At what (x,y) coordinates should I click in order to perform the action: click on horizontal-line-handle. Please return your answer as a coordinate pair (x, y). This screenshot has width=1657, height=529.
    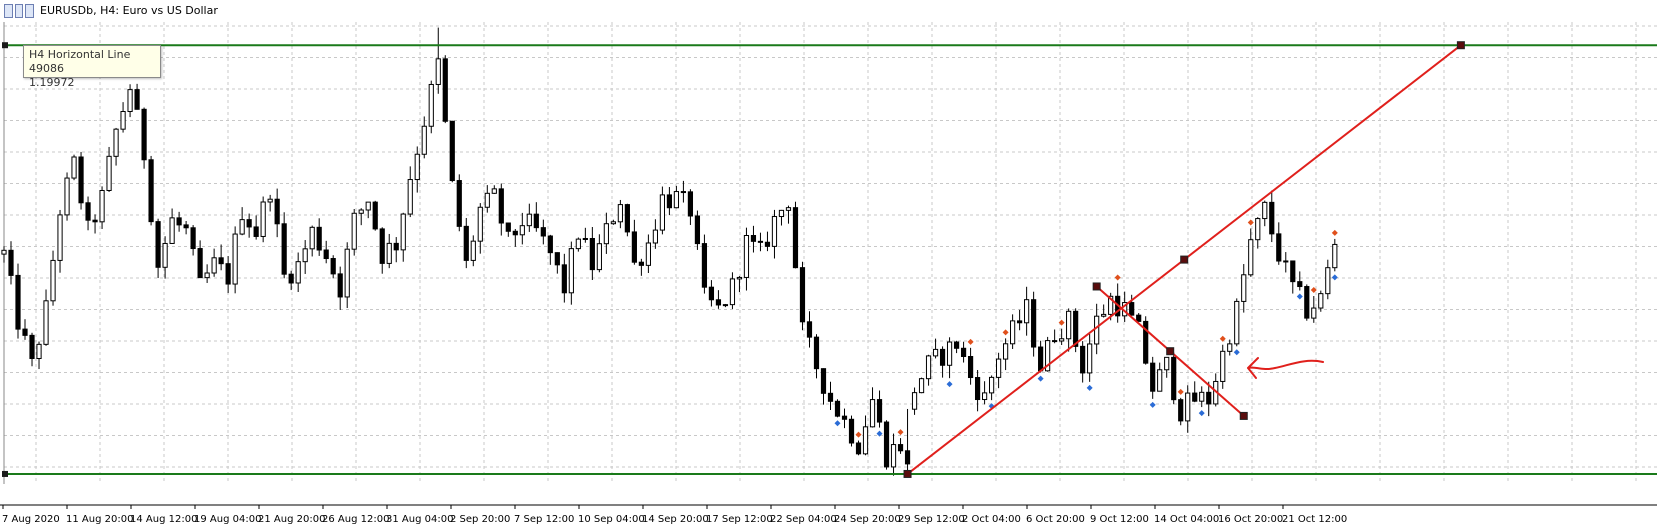
    Looking at the image, I should click on (5, 45).